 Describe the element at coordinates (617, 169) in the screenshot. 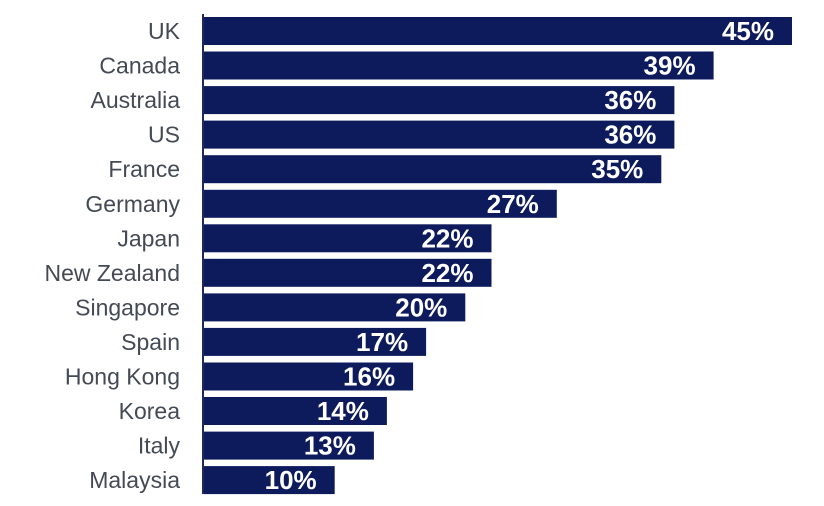

I see `value-label: 35%` at that location.